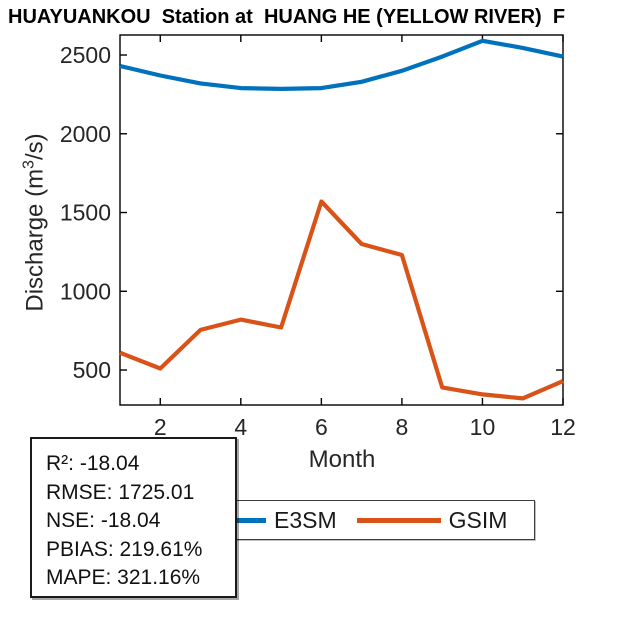 The height and width of the screenshot is (625, 625). What do you see at coordinates (342, 459) in the screenshot?
I see `x-axis-label: Month` at bounding box center [342, 459].